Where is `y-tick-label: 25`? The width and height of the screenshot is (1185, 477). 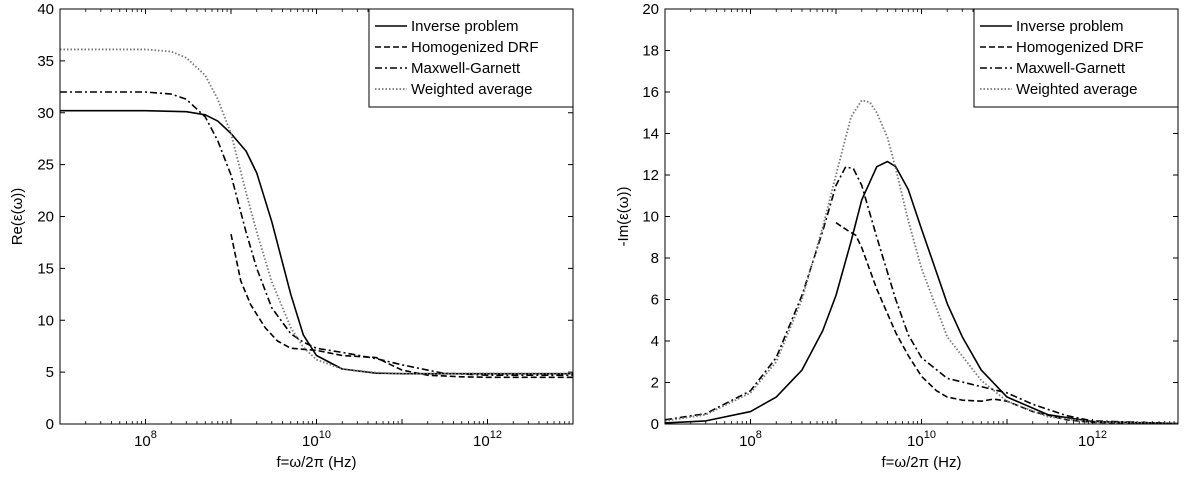 y-tick-label: 25 is located at coordinates (45, 165).